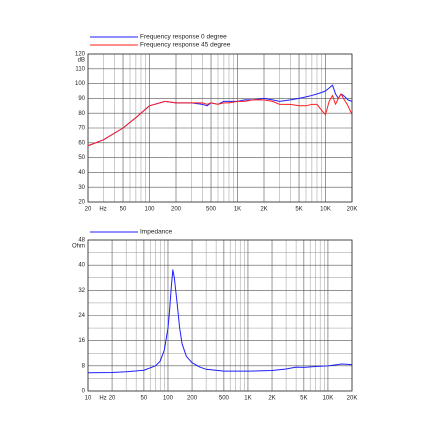  Describe the element at coordinates (88, 399) in the screenshot. I see `x-tick-label: 10` at that location.